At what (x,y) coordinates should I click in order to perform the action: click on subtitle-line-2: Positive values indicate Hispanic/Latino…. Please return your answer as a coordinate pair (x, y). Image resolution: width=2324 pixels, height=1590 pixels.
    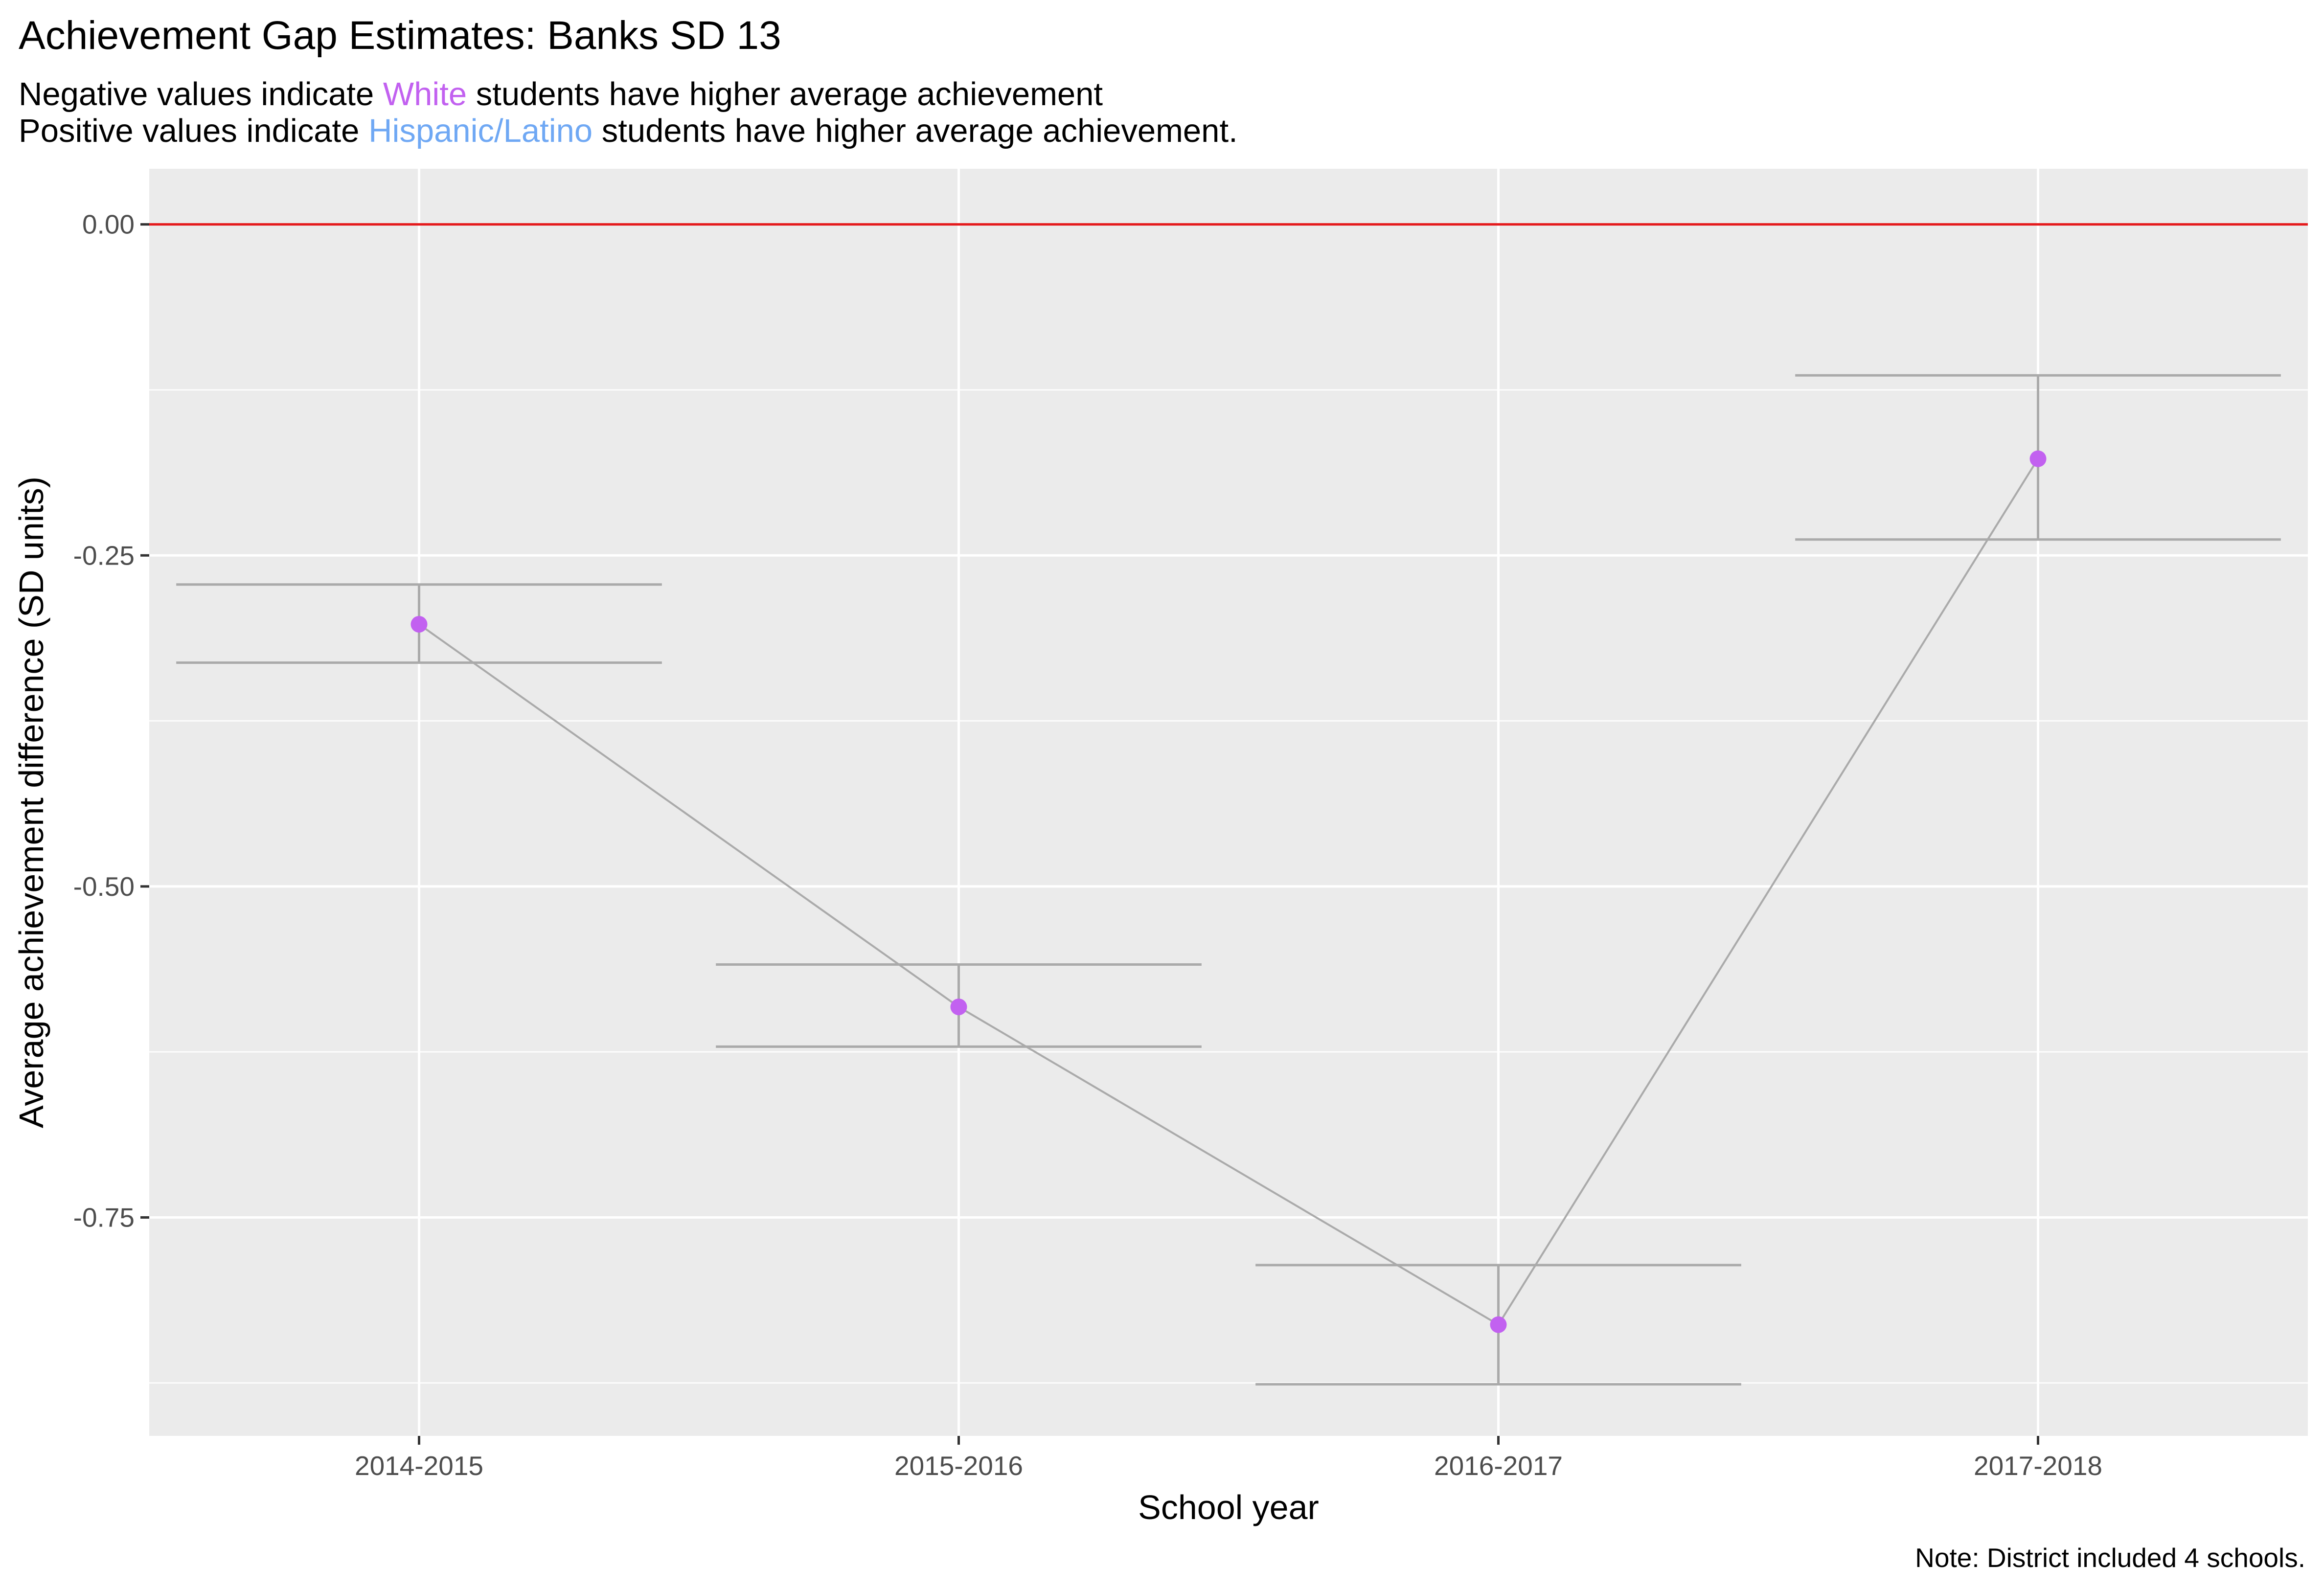
    Looking at the image, I should click on (629, 131).